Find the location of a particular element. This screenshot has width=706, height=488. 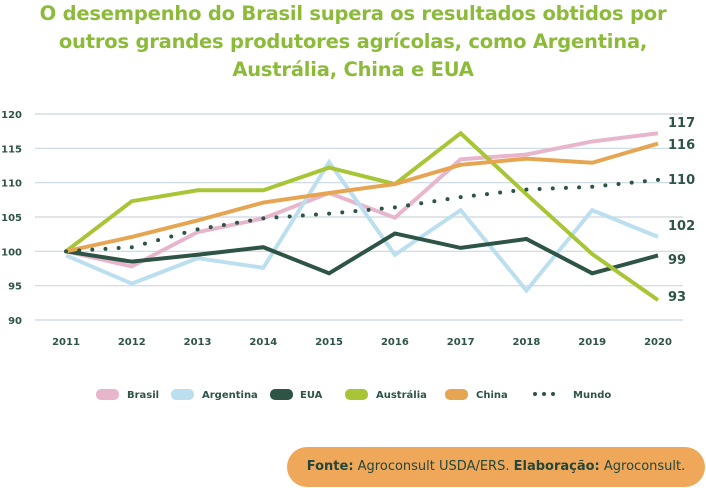

legend-item-mundo: Mundo is located at coordinates (572, 395).